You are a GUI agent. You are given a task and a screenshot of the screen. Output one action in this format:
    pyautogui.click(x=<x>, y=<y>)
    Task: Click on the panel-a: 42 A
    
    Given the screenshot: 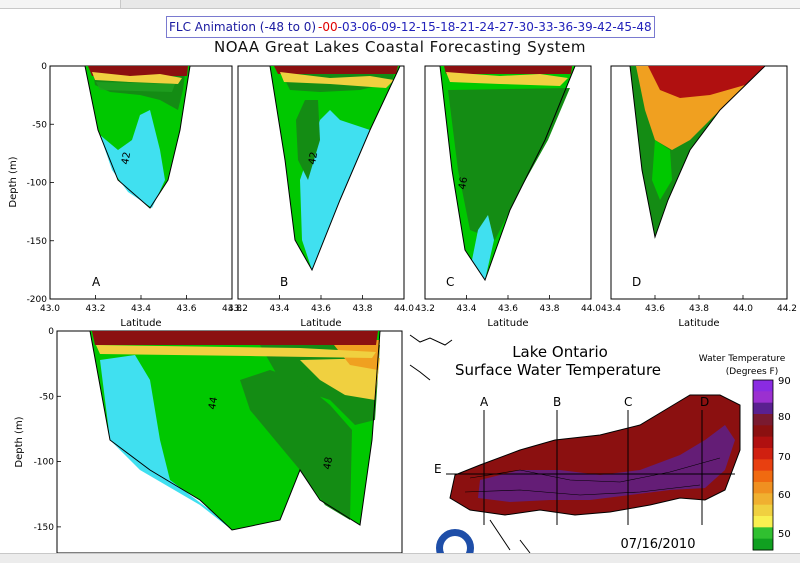 What is the action you would take?
    pyautogui.click(x=141, y=182)
    